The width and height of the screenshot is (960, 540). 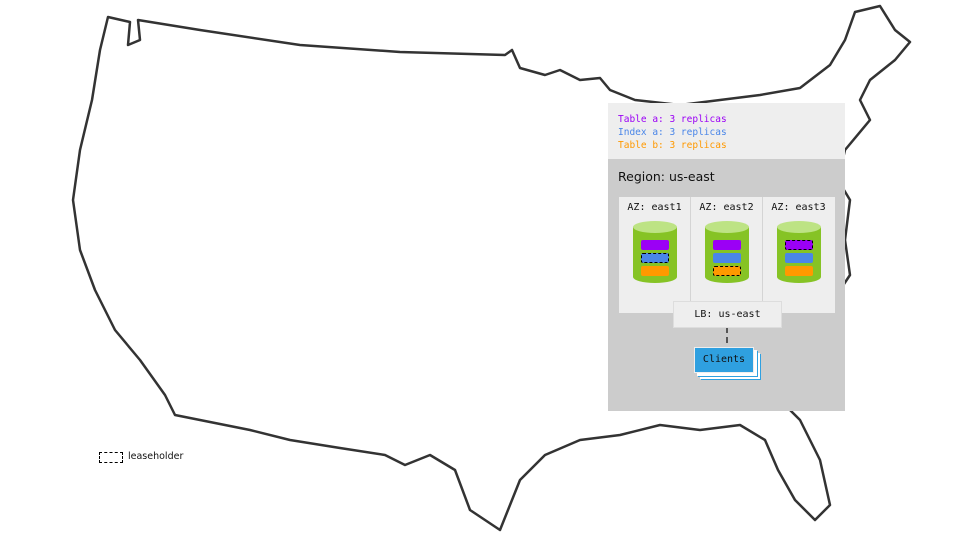 What do you see at coordinates (727, 271) in the screenshot?
I see `replica-table-b-leaseholder` at bounding box center [727, 271].